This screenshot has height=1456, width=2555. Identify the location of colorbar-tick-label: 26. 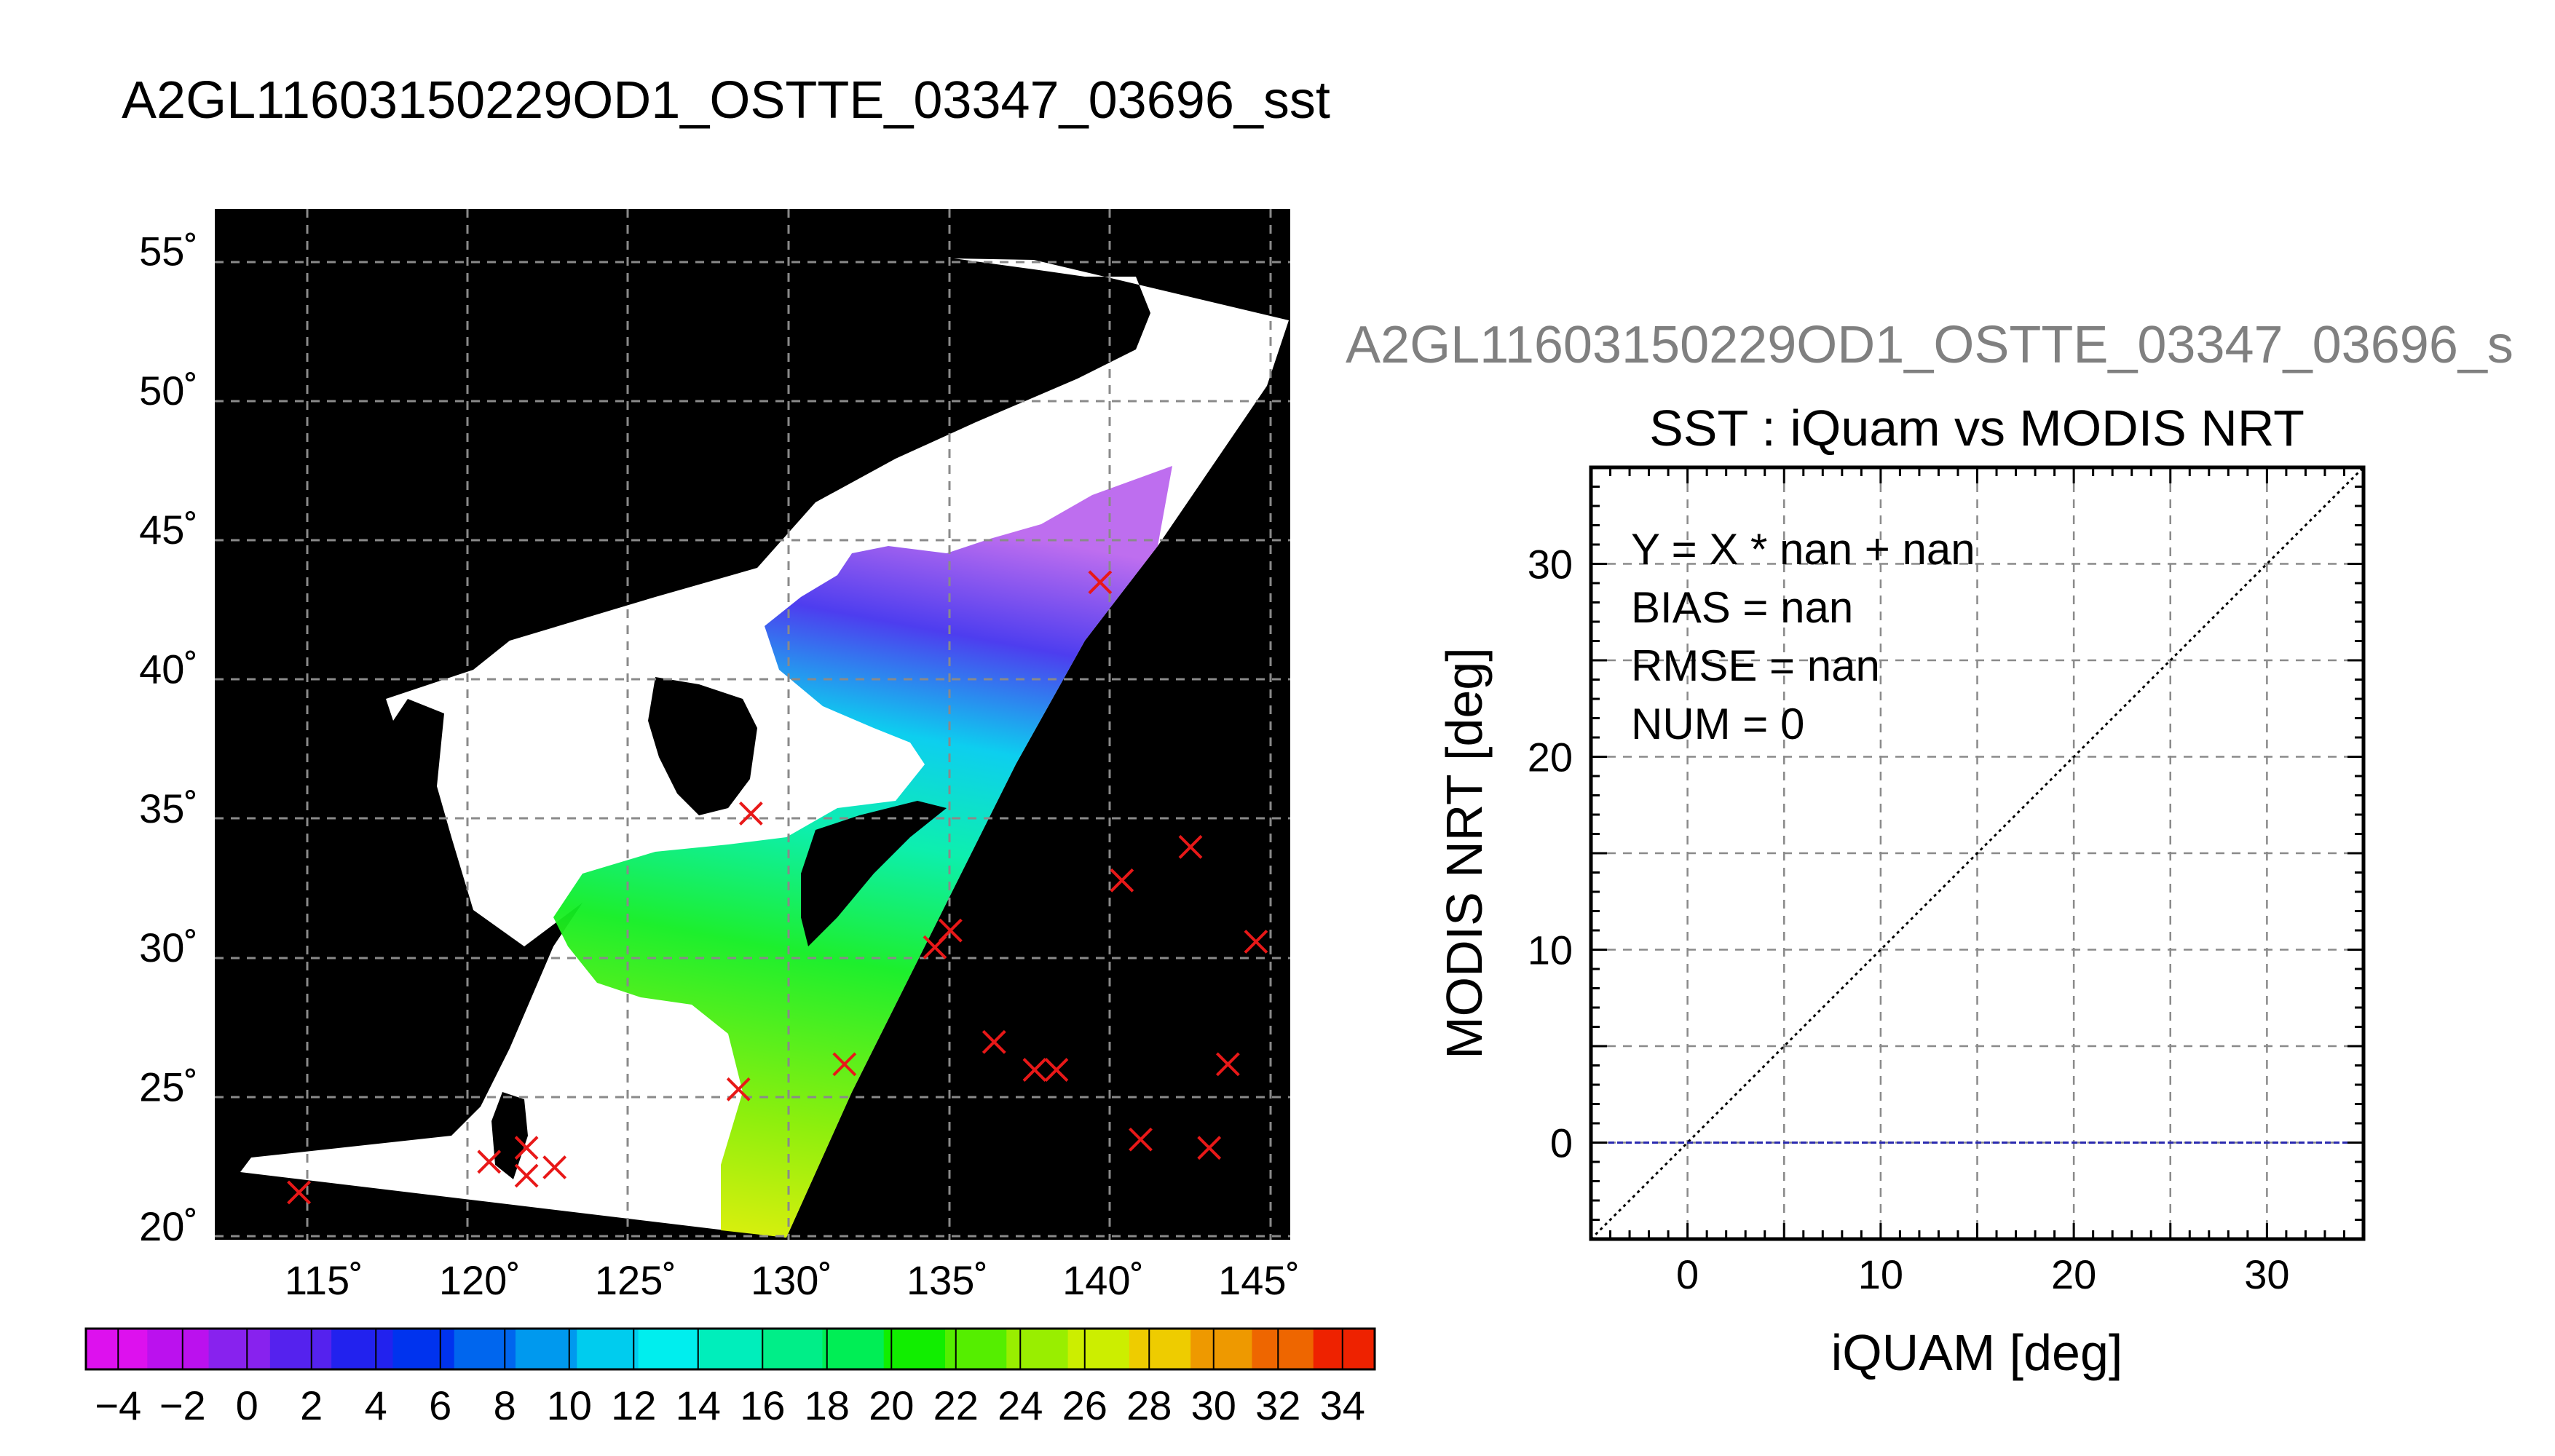
(1084, 1405).